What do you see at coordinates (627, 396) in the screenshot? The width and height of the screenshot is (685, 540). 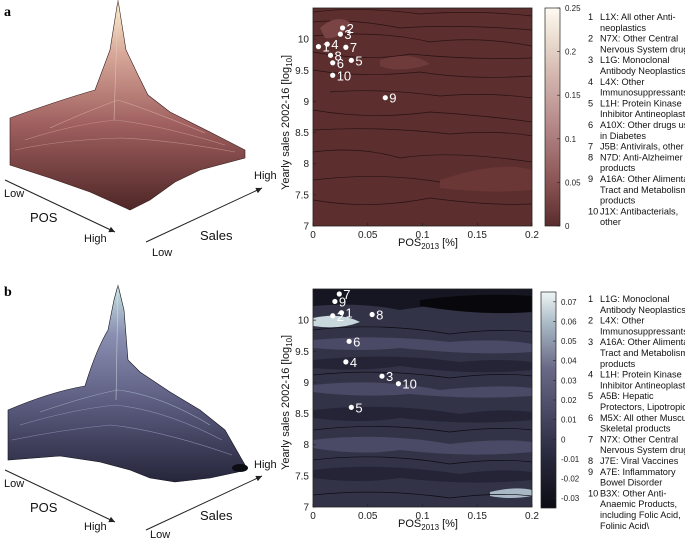 I see `legend-entry-text: A5B: Hepatic` at bounding box center [627, 396].